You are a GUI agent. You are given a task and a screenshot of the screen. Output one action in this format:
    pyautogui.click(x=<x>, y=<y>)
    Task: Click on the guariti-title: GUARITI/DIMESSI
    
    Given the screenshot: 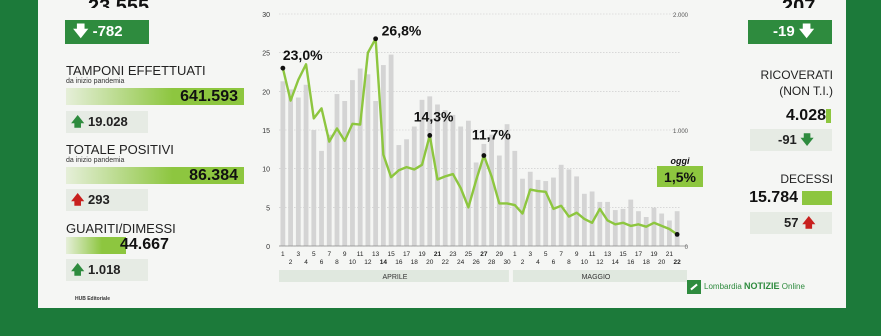 What is the action you would take?
    pyautogui.click(x=121, y=228)
    